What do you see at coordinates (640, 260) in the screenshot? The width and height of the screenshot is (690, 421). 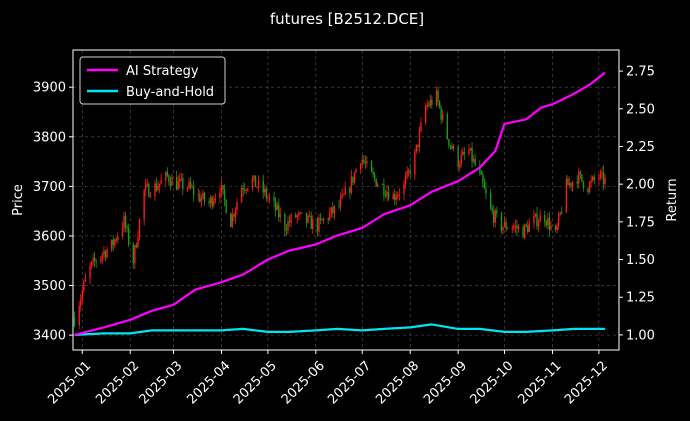 I see `y-right-tick-label: 1.50` at bounding box center [640, 260].